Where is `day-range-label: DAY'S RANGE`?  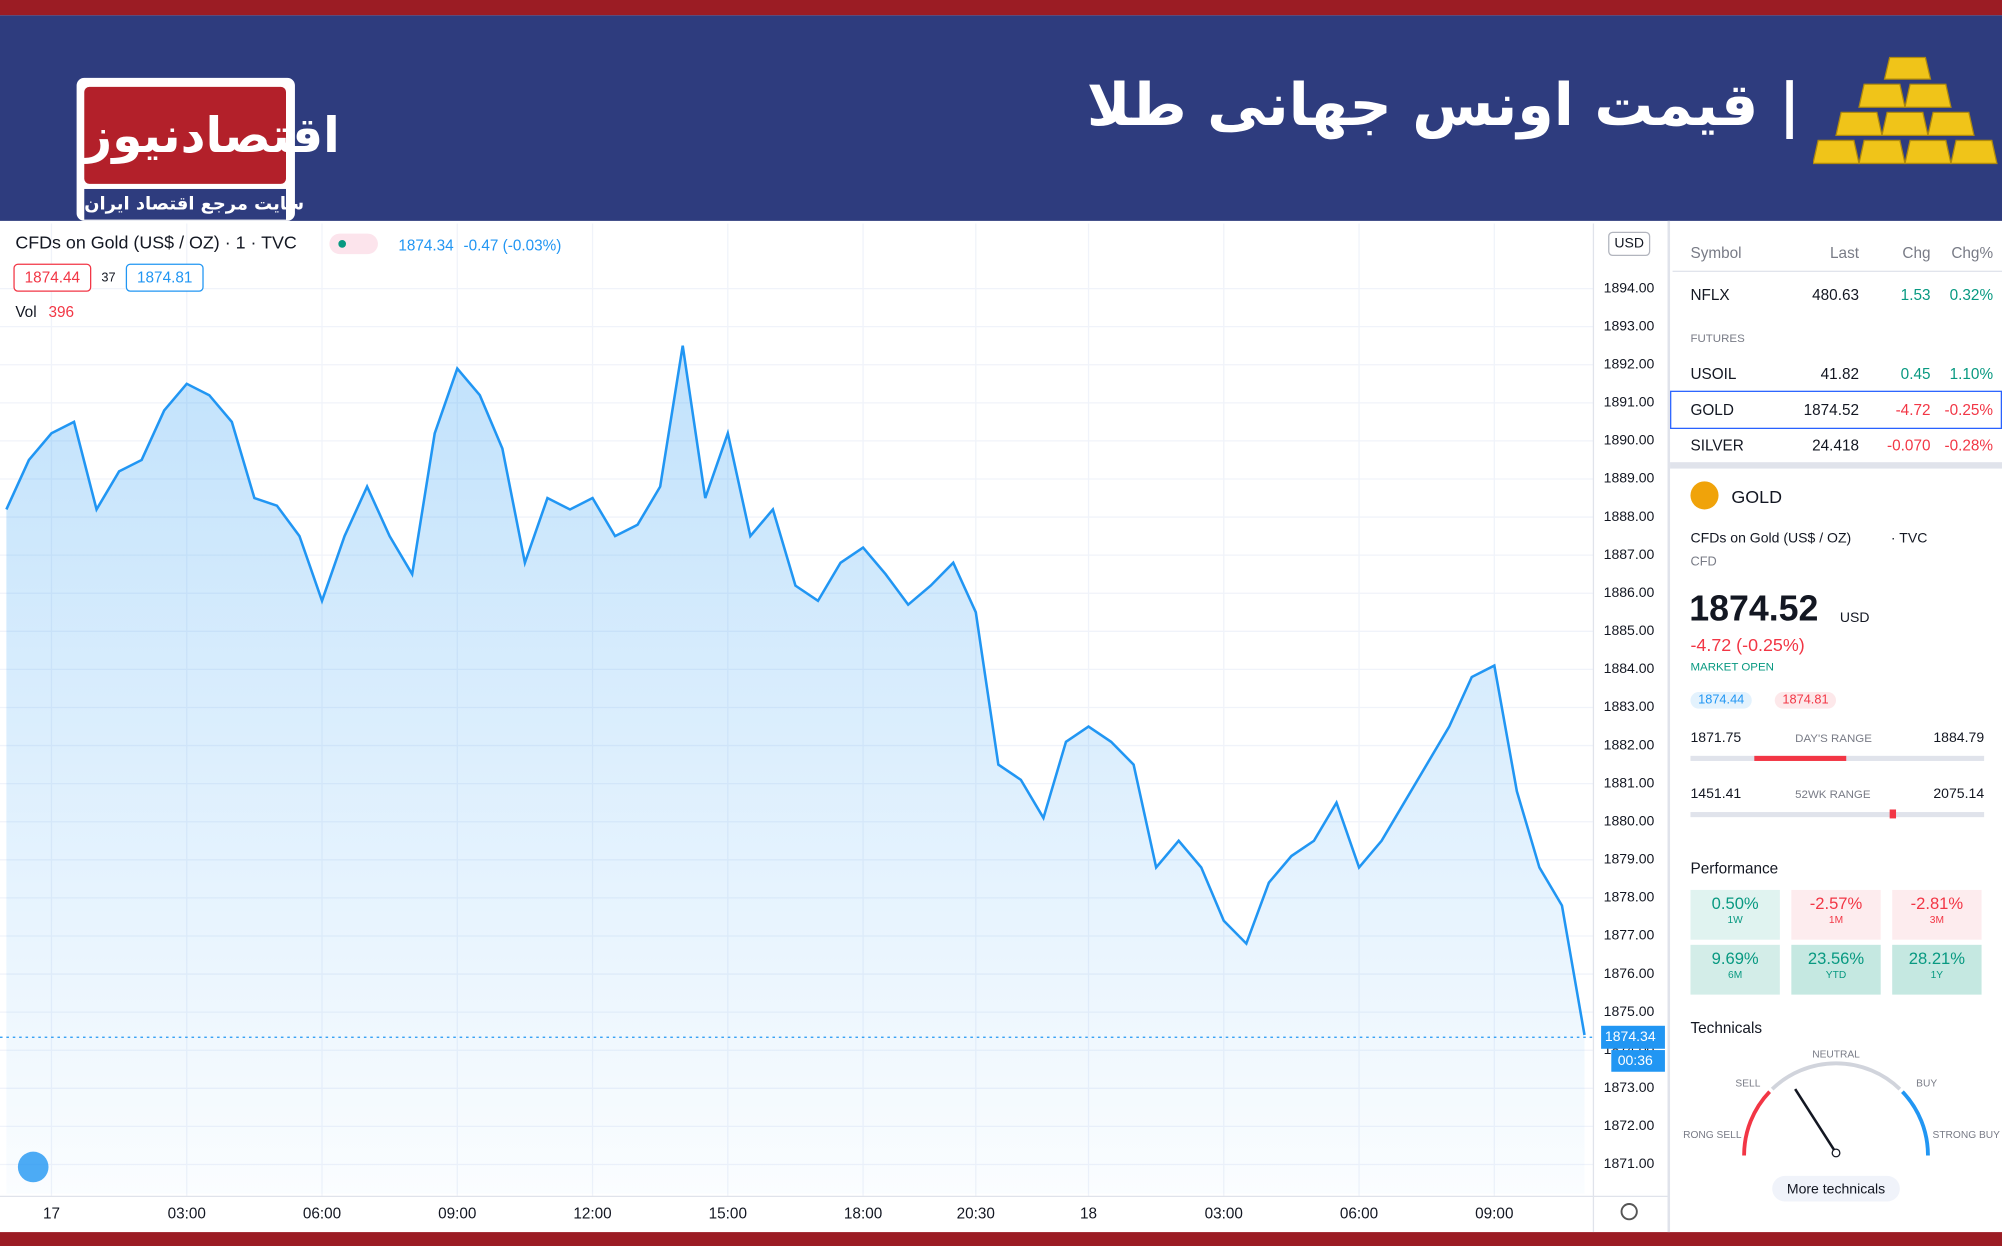 day-range-label: DAY'S RANGE is located at coordinates (1833, 738).